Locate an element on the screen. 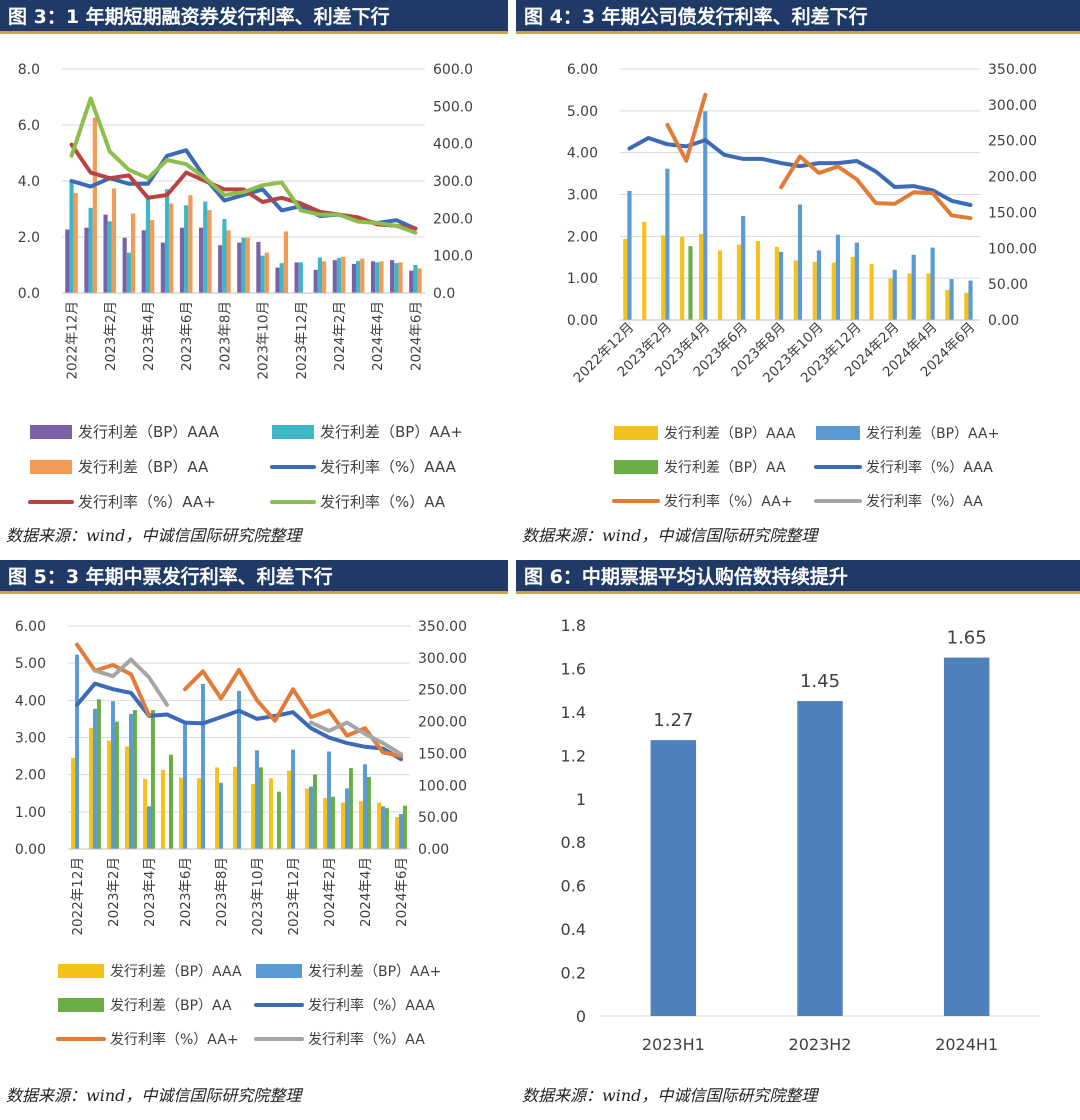 The height and width of the screenshot is (1120, 1080). y-right-tick-label: 100.00 is located at coordinates (442, 786).